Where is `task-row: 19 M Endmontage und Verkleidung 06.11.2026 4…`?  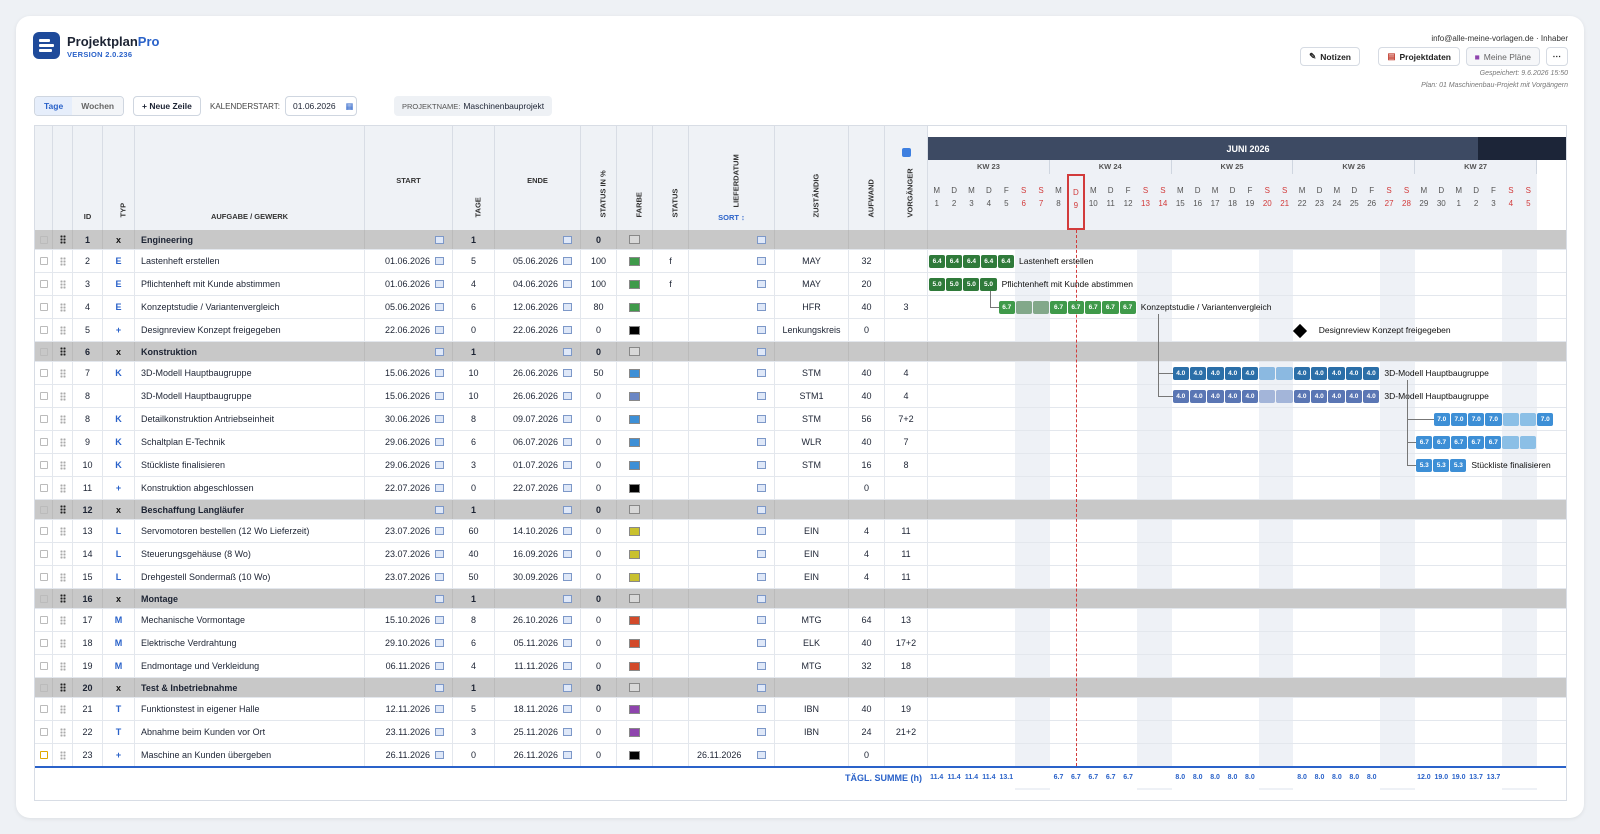 task-row: 19 M Endmontage und Verkleidung 06.11.2026 4… is located at coordinates (481, 666).